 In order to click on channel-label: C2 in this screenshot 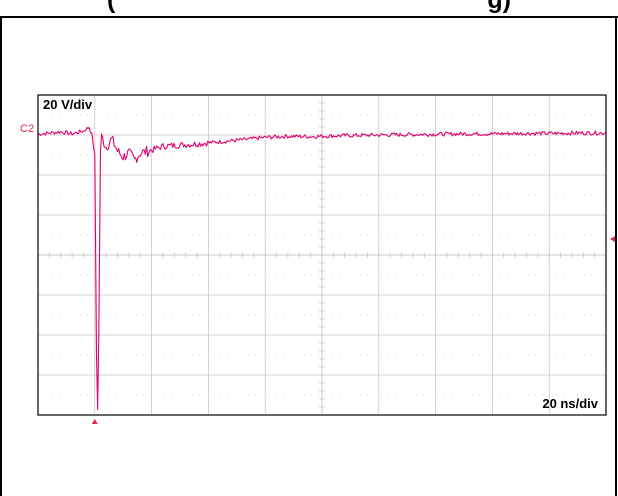, I will do `click(27, 129)`.